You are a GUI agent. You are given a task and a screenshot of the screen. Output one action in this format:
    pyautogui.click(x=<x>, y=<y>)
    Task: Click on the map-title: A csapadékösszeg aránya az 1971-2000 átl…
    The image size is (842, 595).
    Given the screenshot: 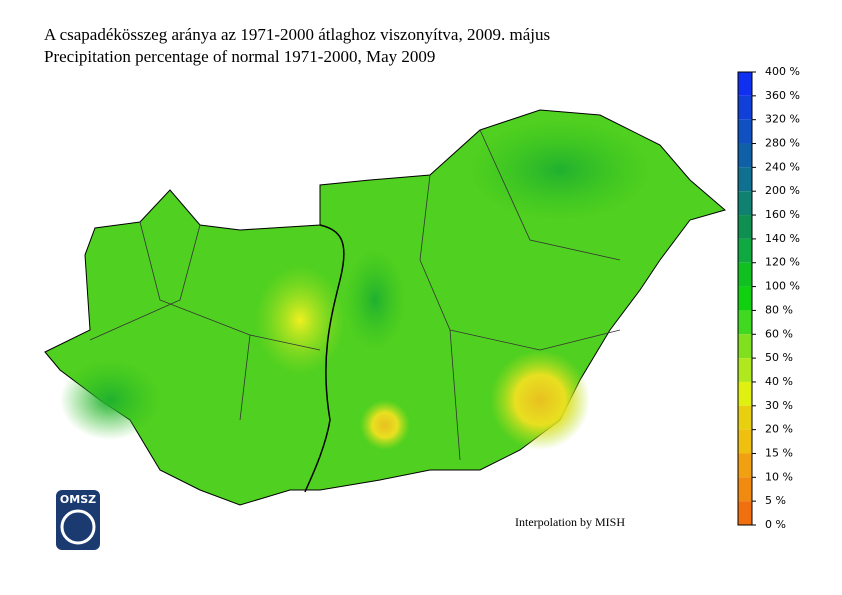 What is the action you would take?
    pyautogui.click(x=297, y=34)
    